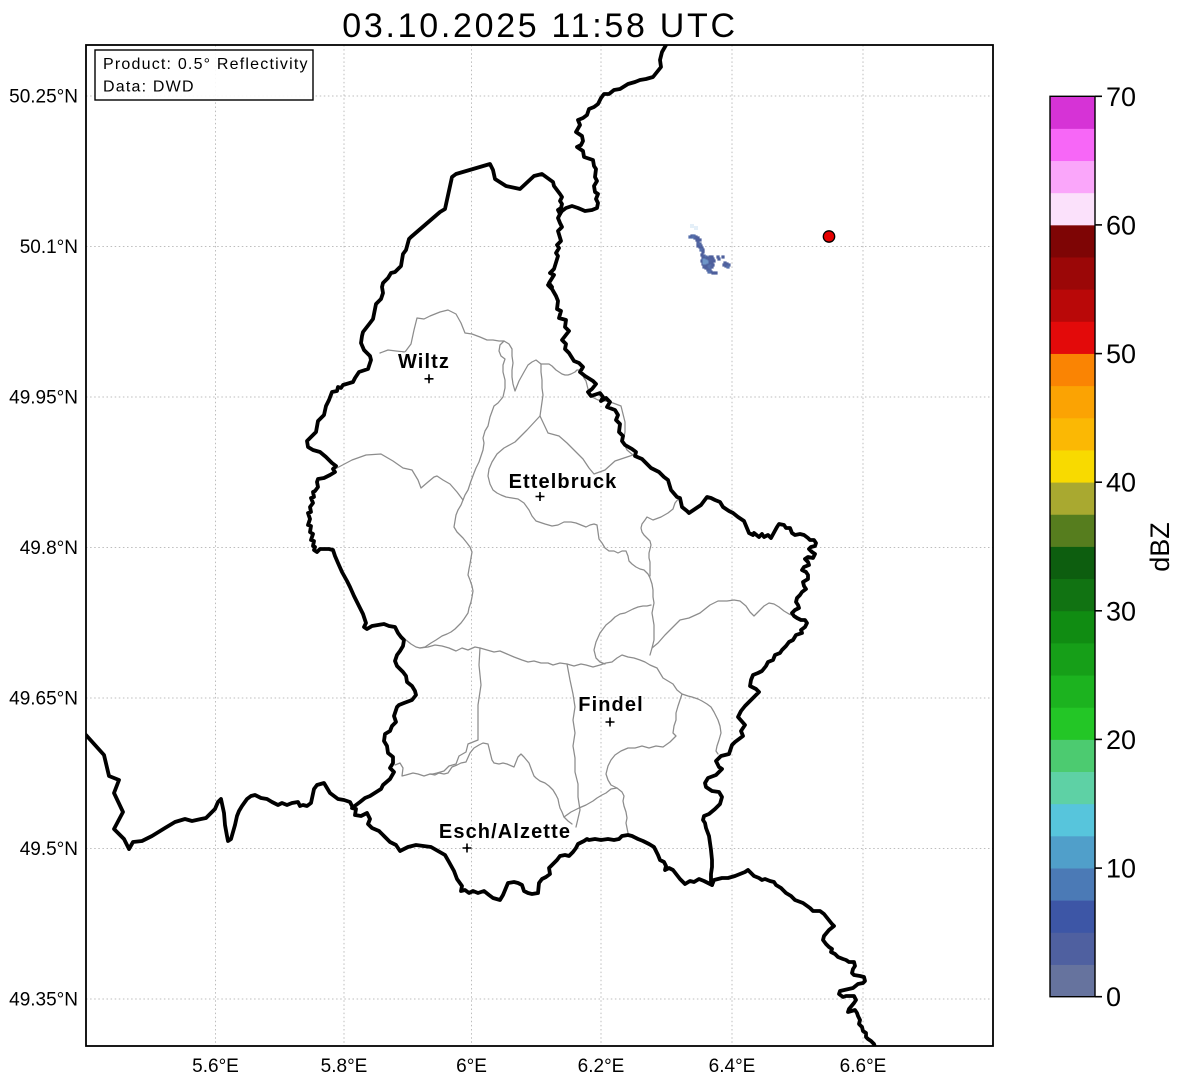 The image size is (1184, 1081). I want to click on svg-text: 49.35°N, so click(43, 1000).